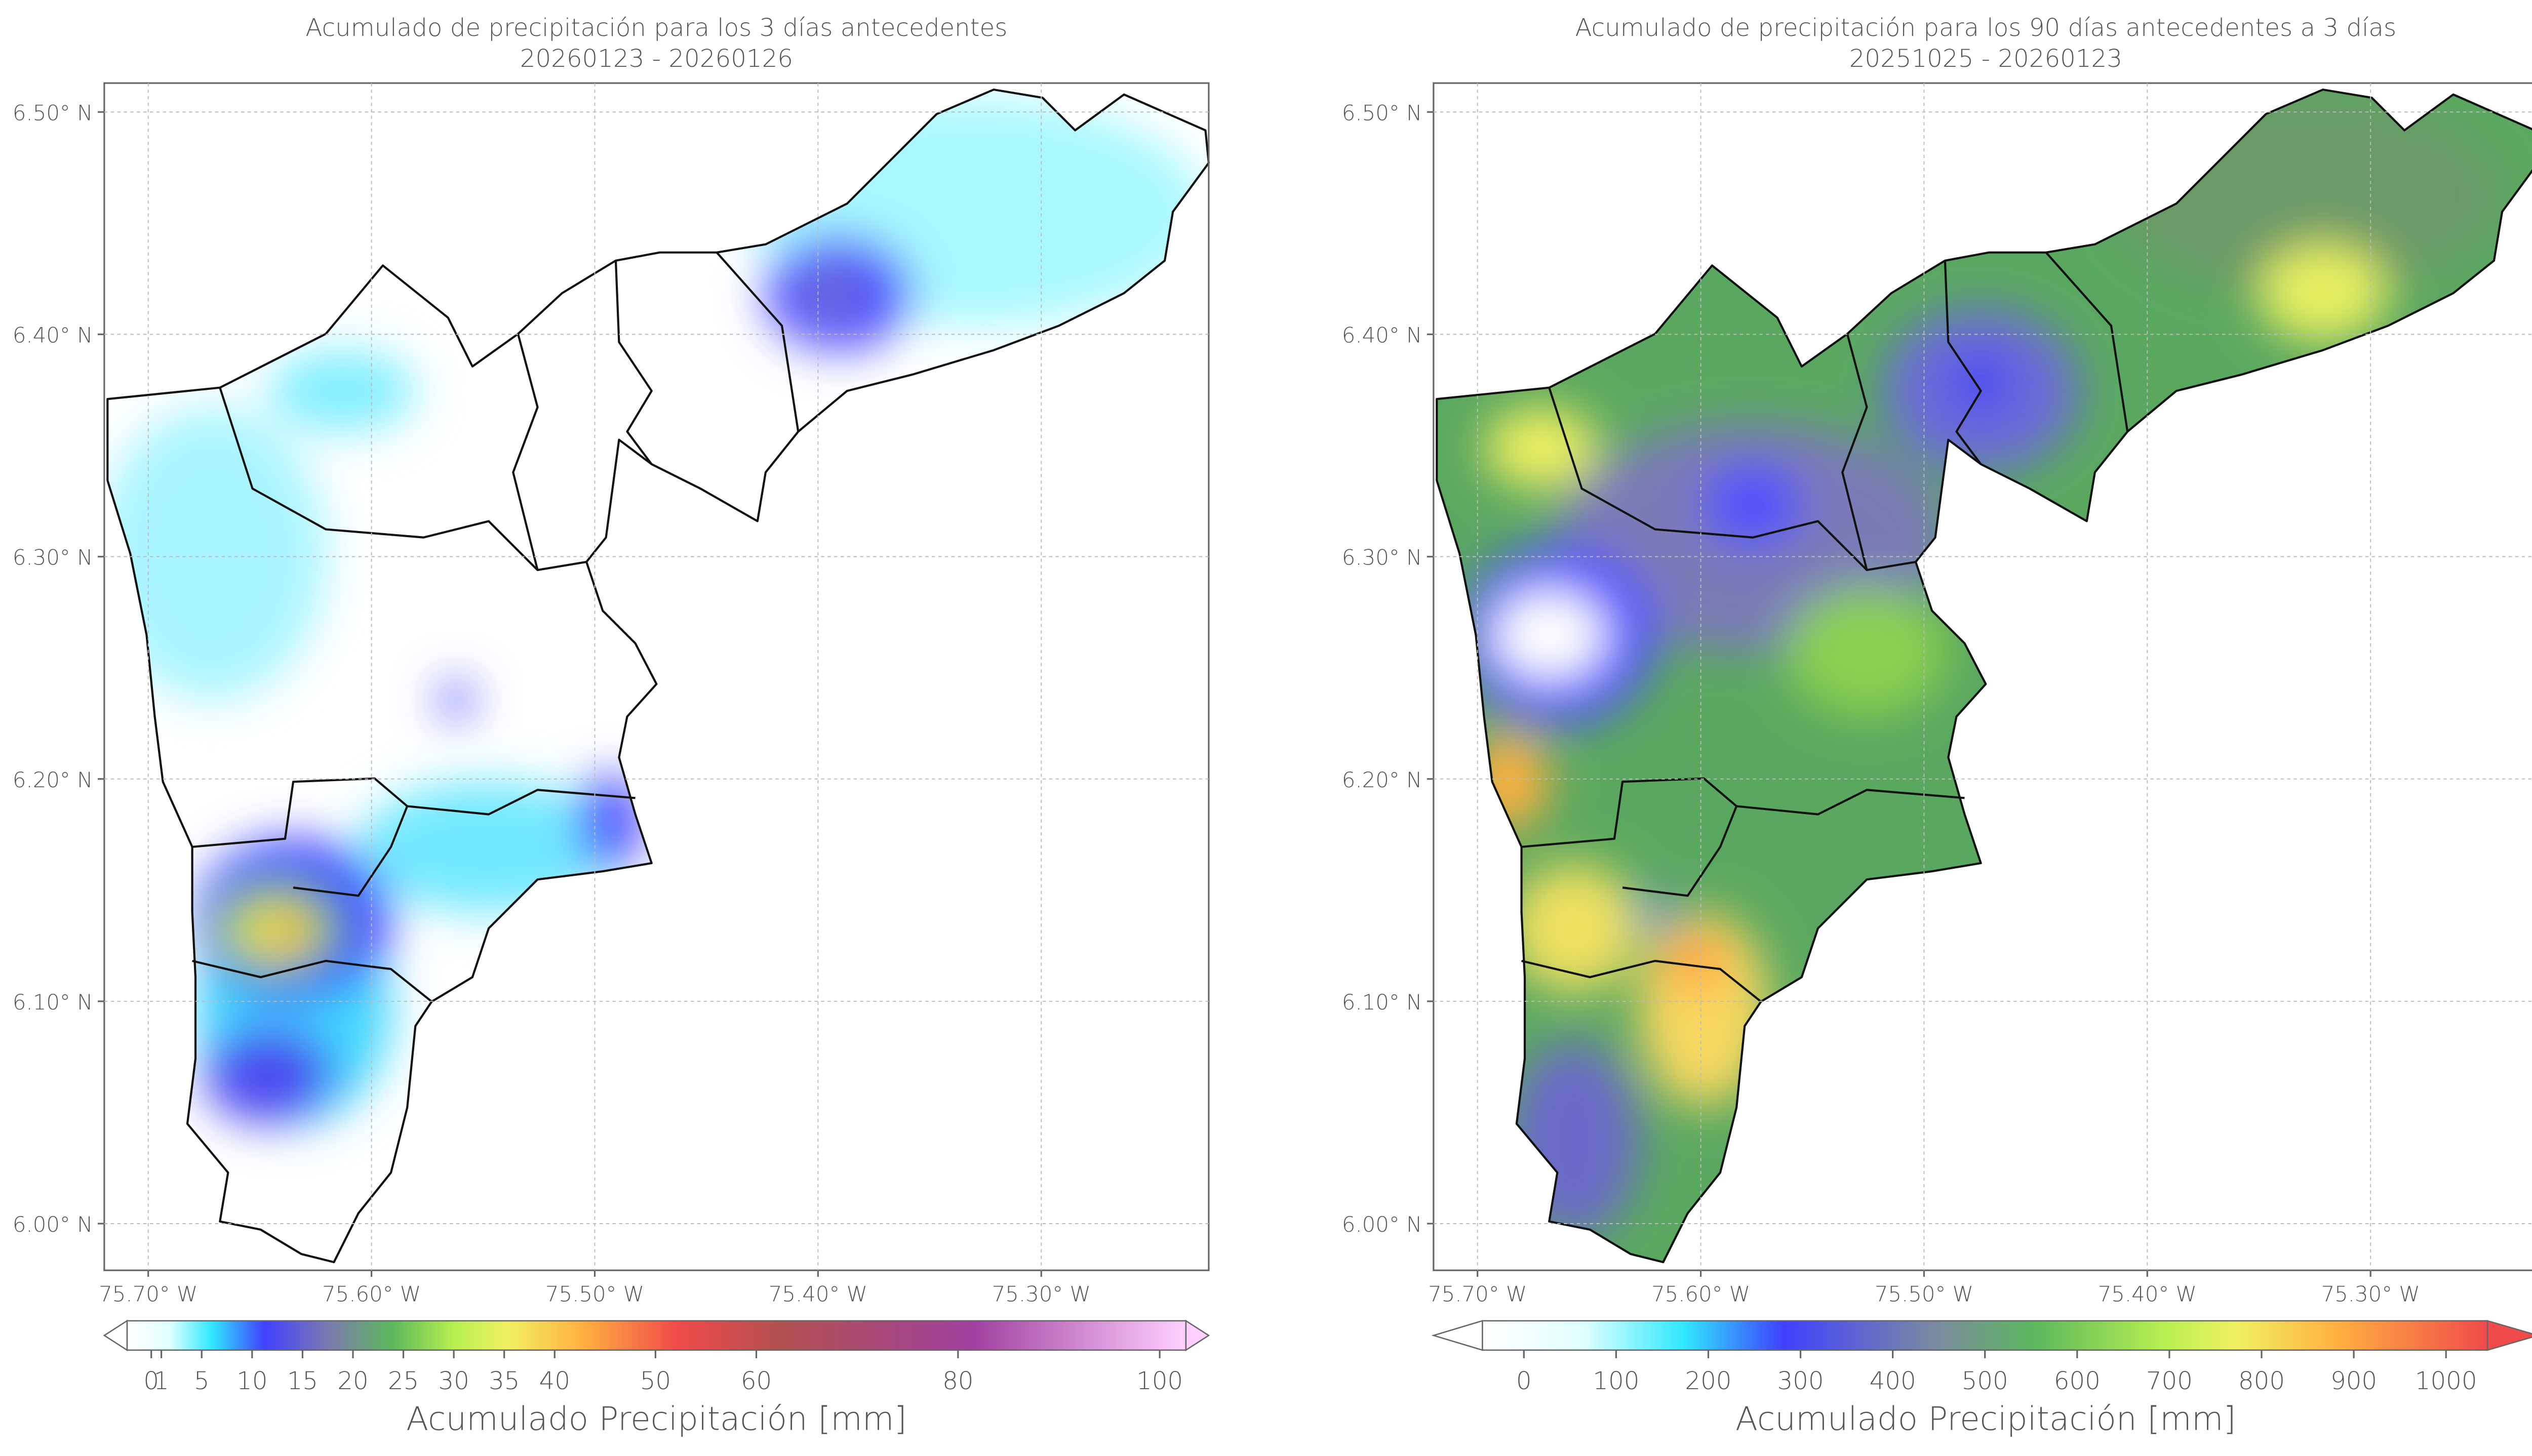  Describe the element at coordinates (1800, 1381) in the screenshot. I see `colorbar-tick-label: 300` at that location.